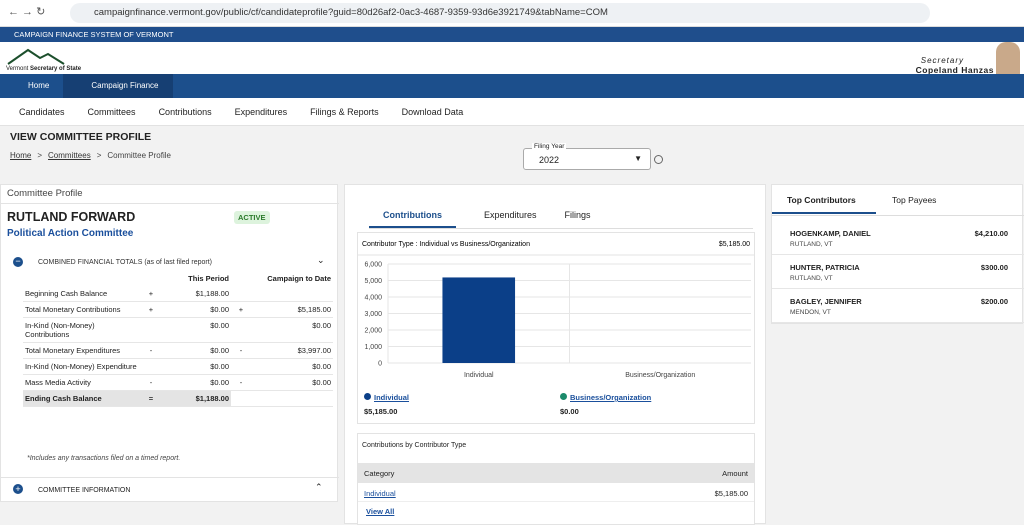 This screenshot has width=1024, height=525. Describe the element at coordinates (292, 350) in the screenshot. I see `to-date: $3,997.00` at that location.